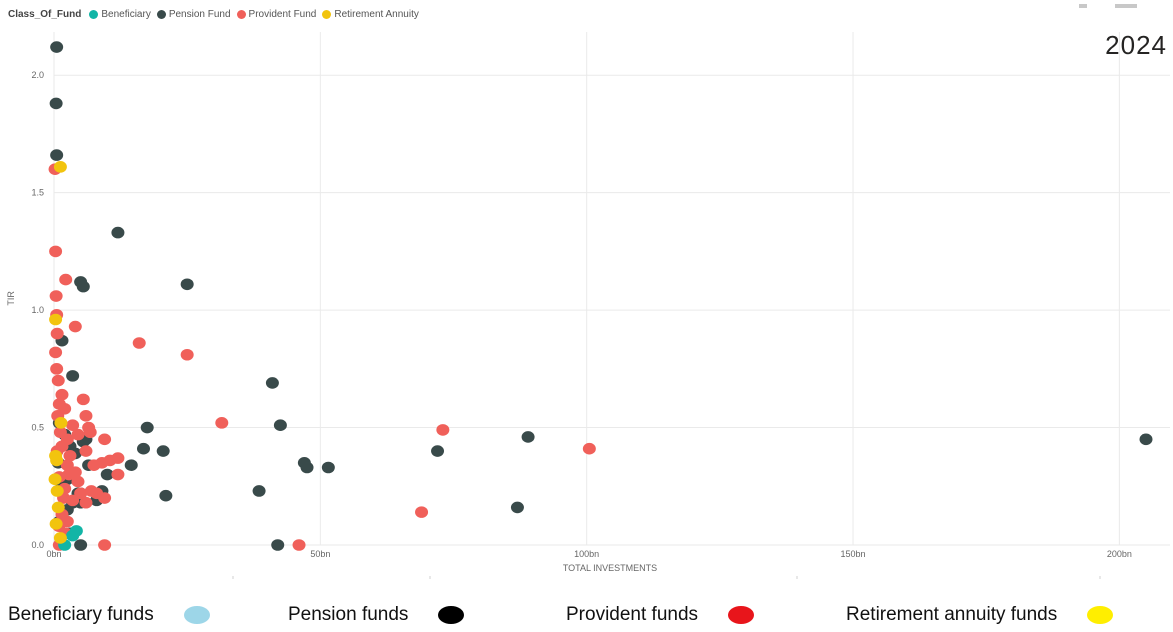 The width and height of the screenshot is (1173, 632). Describe the element at coordinates (37, 545) in the screenshot. I see `y-tick-label: 0.0` at that location.